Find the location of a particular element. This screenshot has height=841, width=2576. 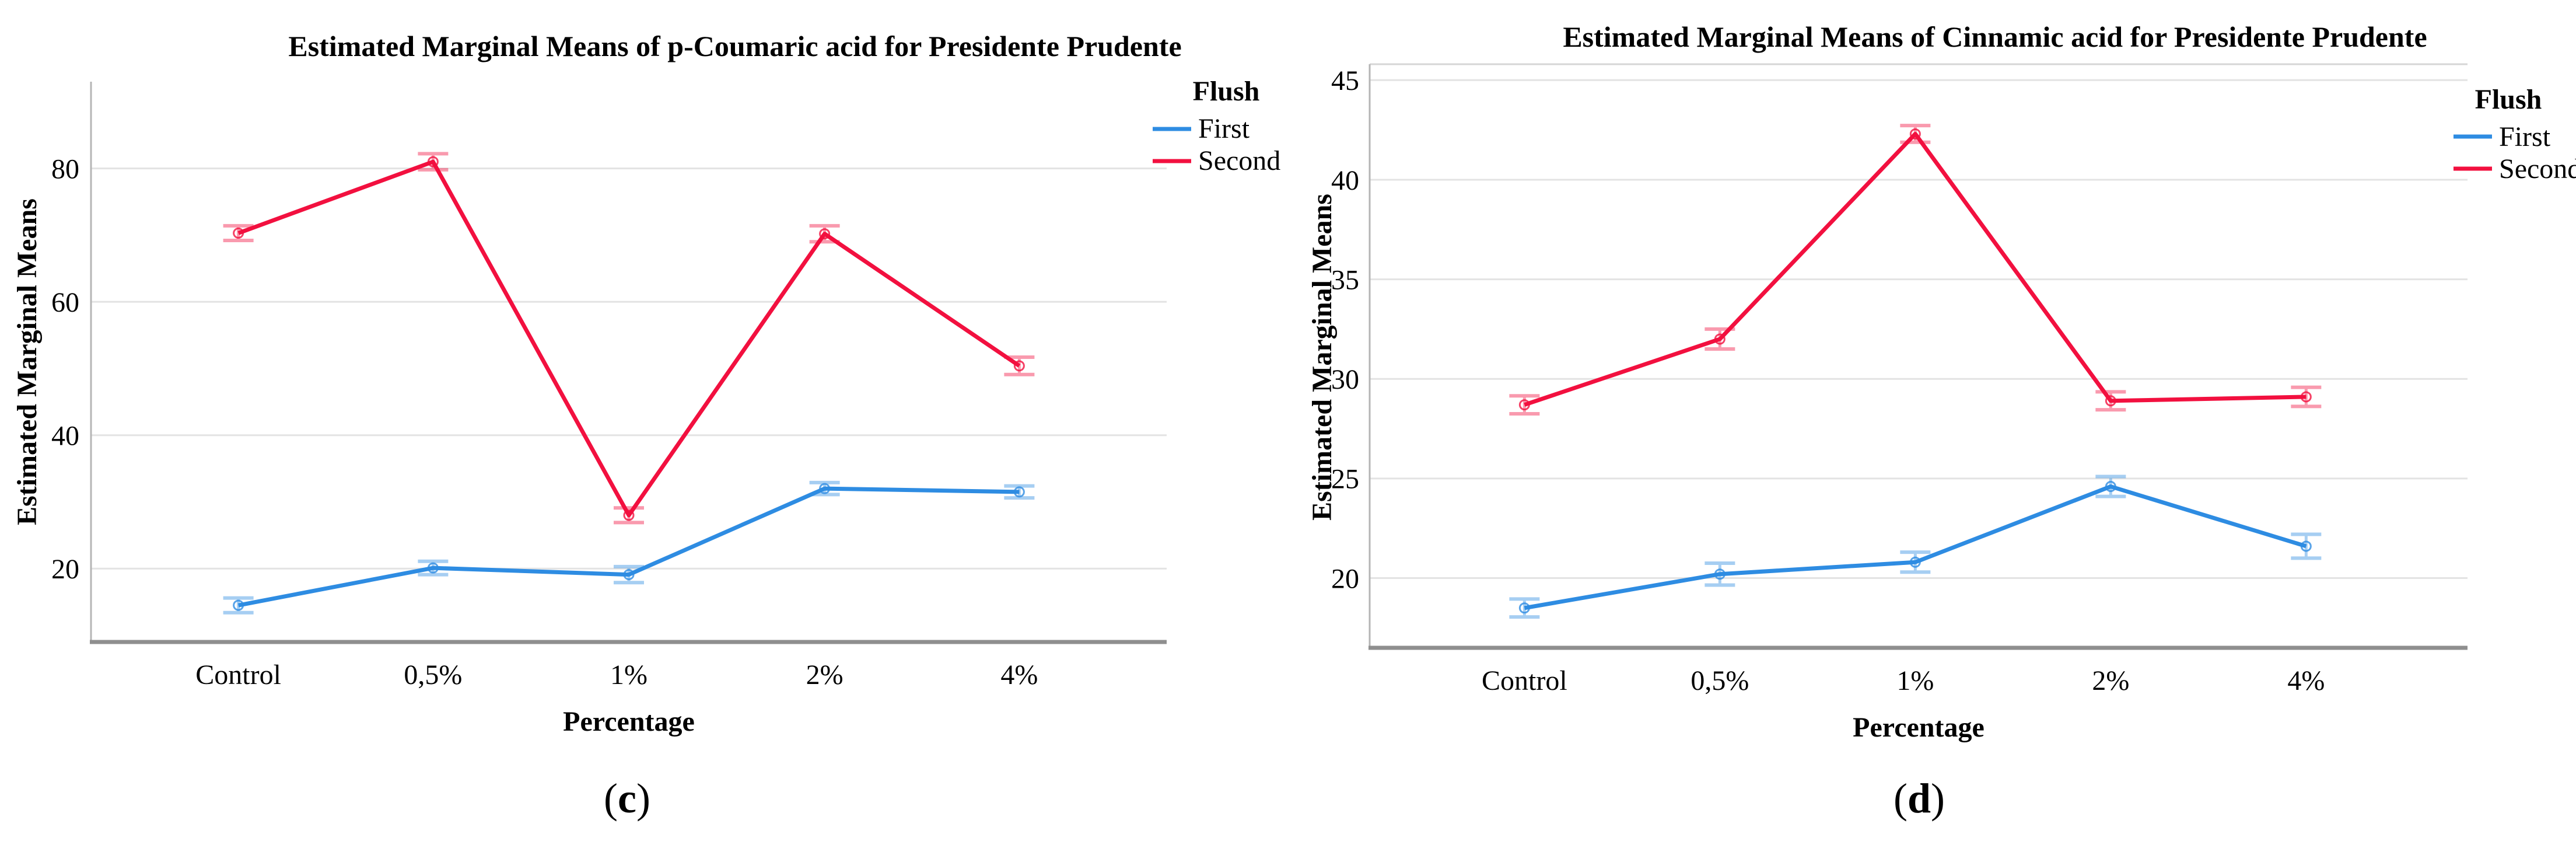

y-tick-label: 35 is located at coordinates (1345, 279).